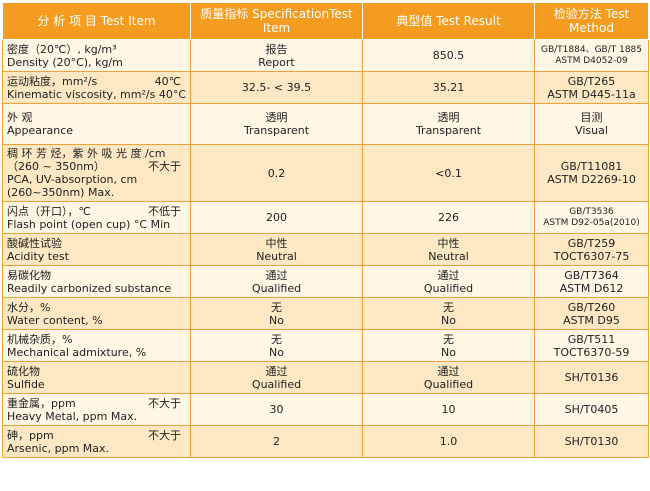 Image resolution: width=650 pixels, height=491 pixels. What do you see at coordinates (591, 117) in the screenshot?
I see `method-line-1: 目测` at bounding box center [591, 117].